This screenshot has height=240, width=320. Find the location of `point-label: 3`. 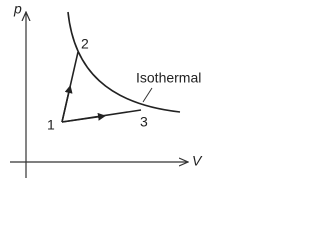

point-label: 3 is located at coordinates (144, 122).